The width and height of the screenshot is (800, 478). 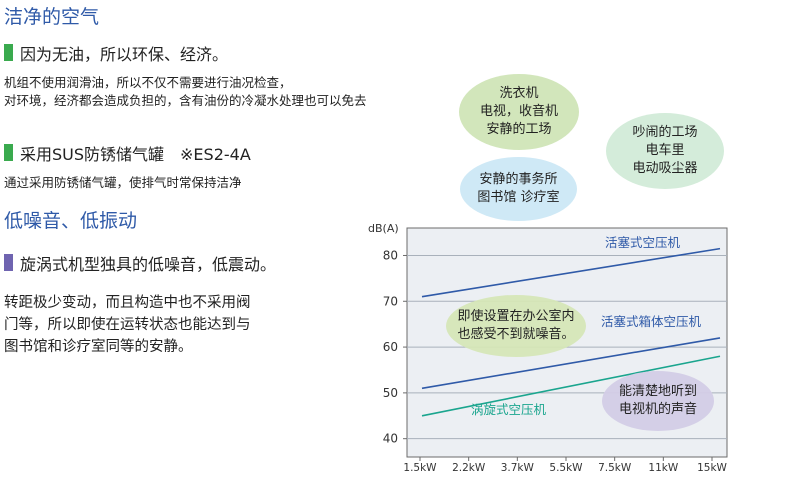 I want to click on series-label-0: 活塞式空压机, so click(x=643, y=242).